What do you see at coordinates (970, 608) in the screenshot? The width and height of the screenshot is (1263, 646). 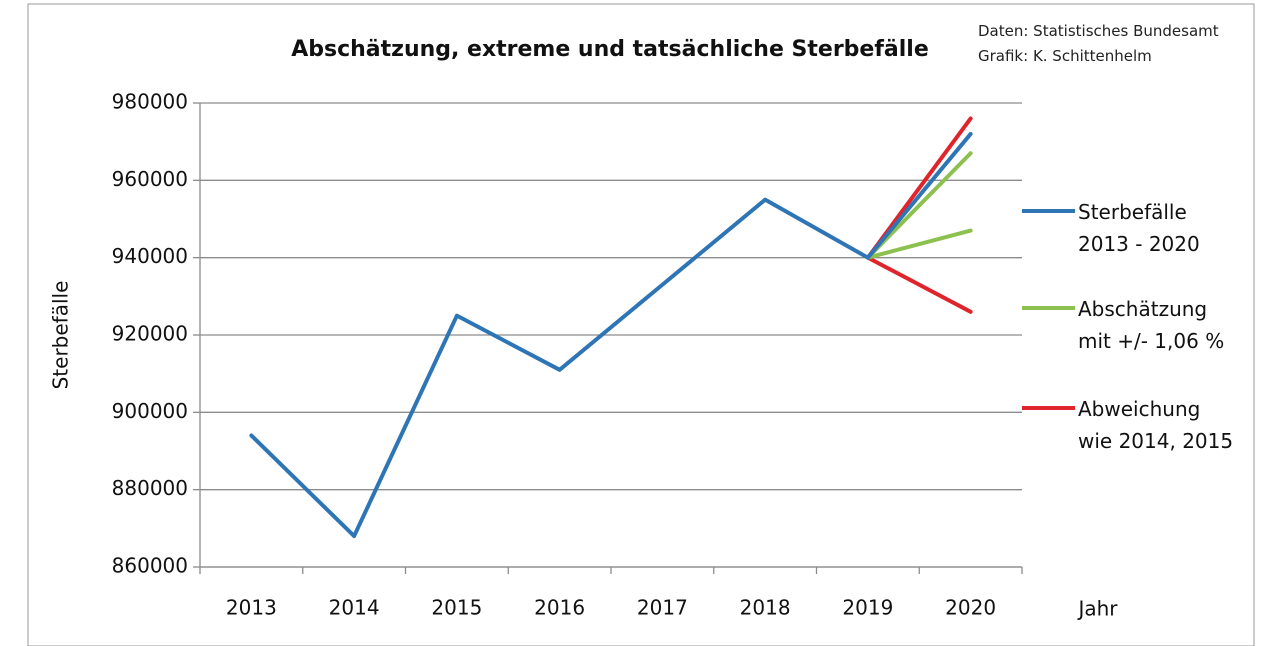 I see `x-tick-label: 2020` at bounding box center [970, 608].